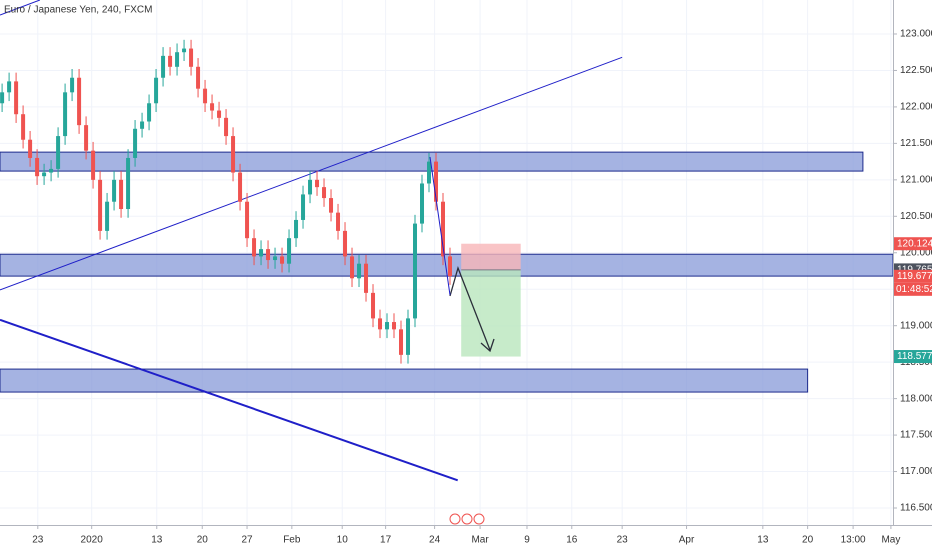  What do you see at coordinates (916, 471) in the screenshot?
I see `y-tick-label: 117.000` at bounding box center [916, 471].